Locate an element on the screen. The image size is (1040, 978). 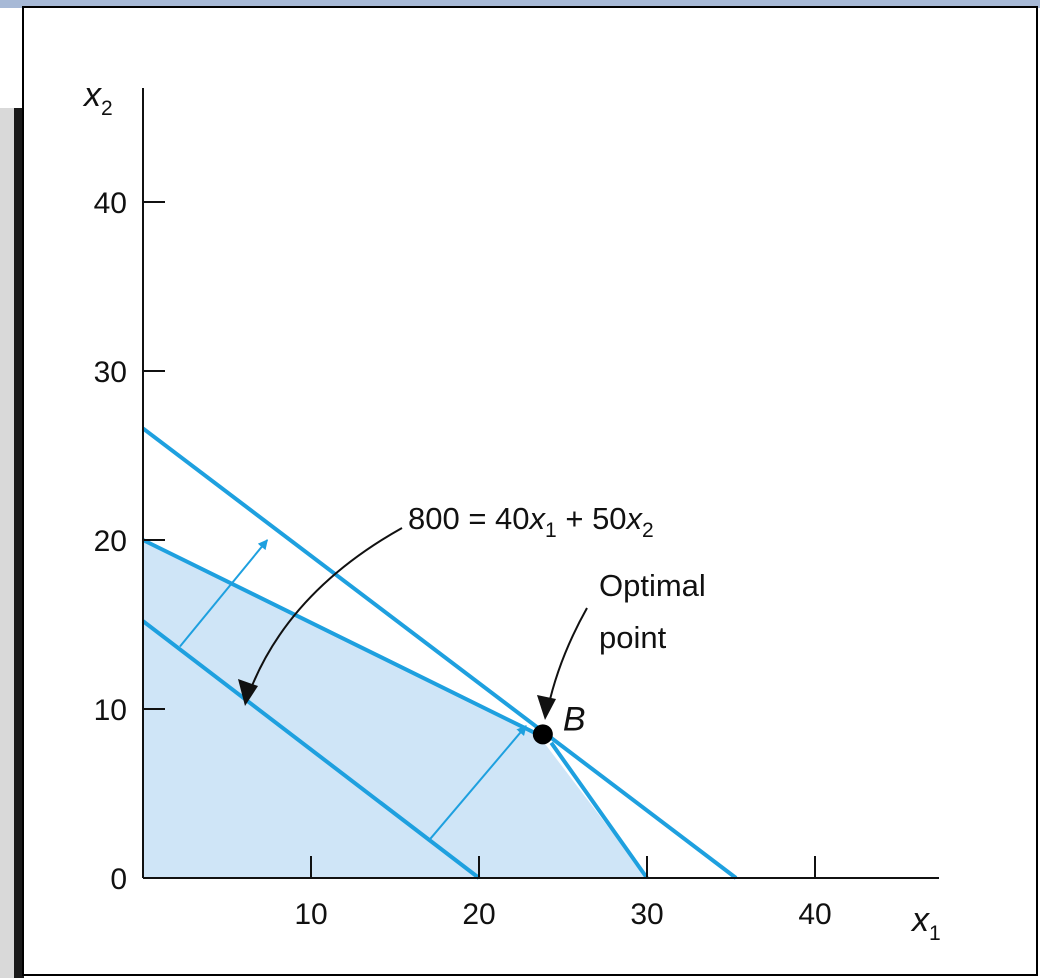
y-tick-label-30: 30 is located at coordinates (110, 372).